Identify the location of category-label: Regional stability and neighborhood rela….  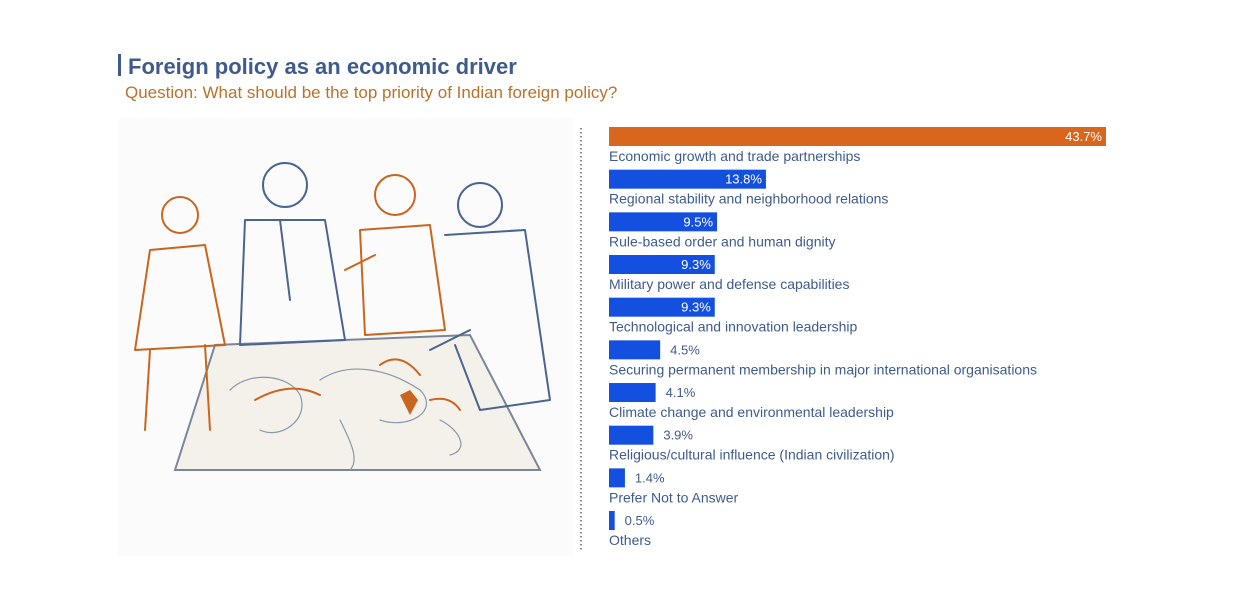
(748, 199).